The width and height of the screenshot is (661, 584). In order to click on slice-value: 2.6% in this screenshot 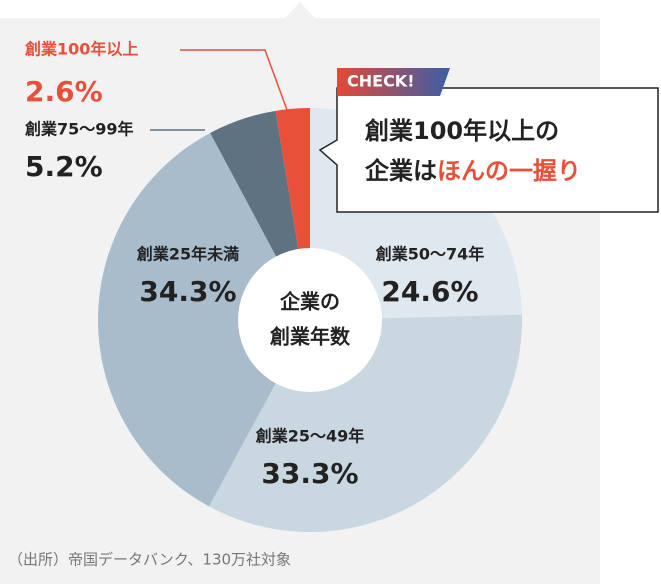, I will do `click(64, 91)`.